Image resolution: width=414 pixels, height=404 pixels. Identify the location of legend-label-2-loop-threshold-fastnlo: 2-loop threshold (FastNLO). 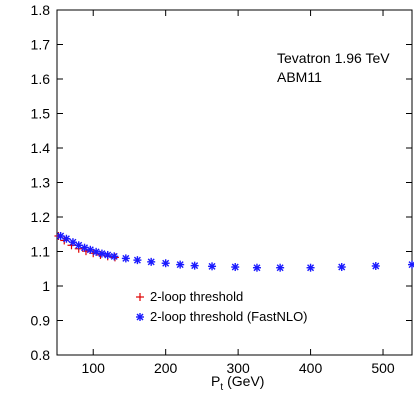
(229, 316).